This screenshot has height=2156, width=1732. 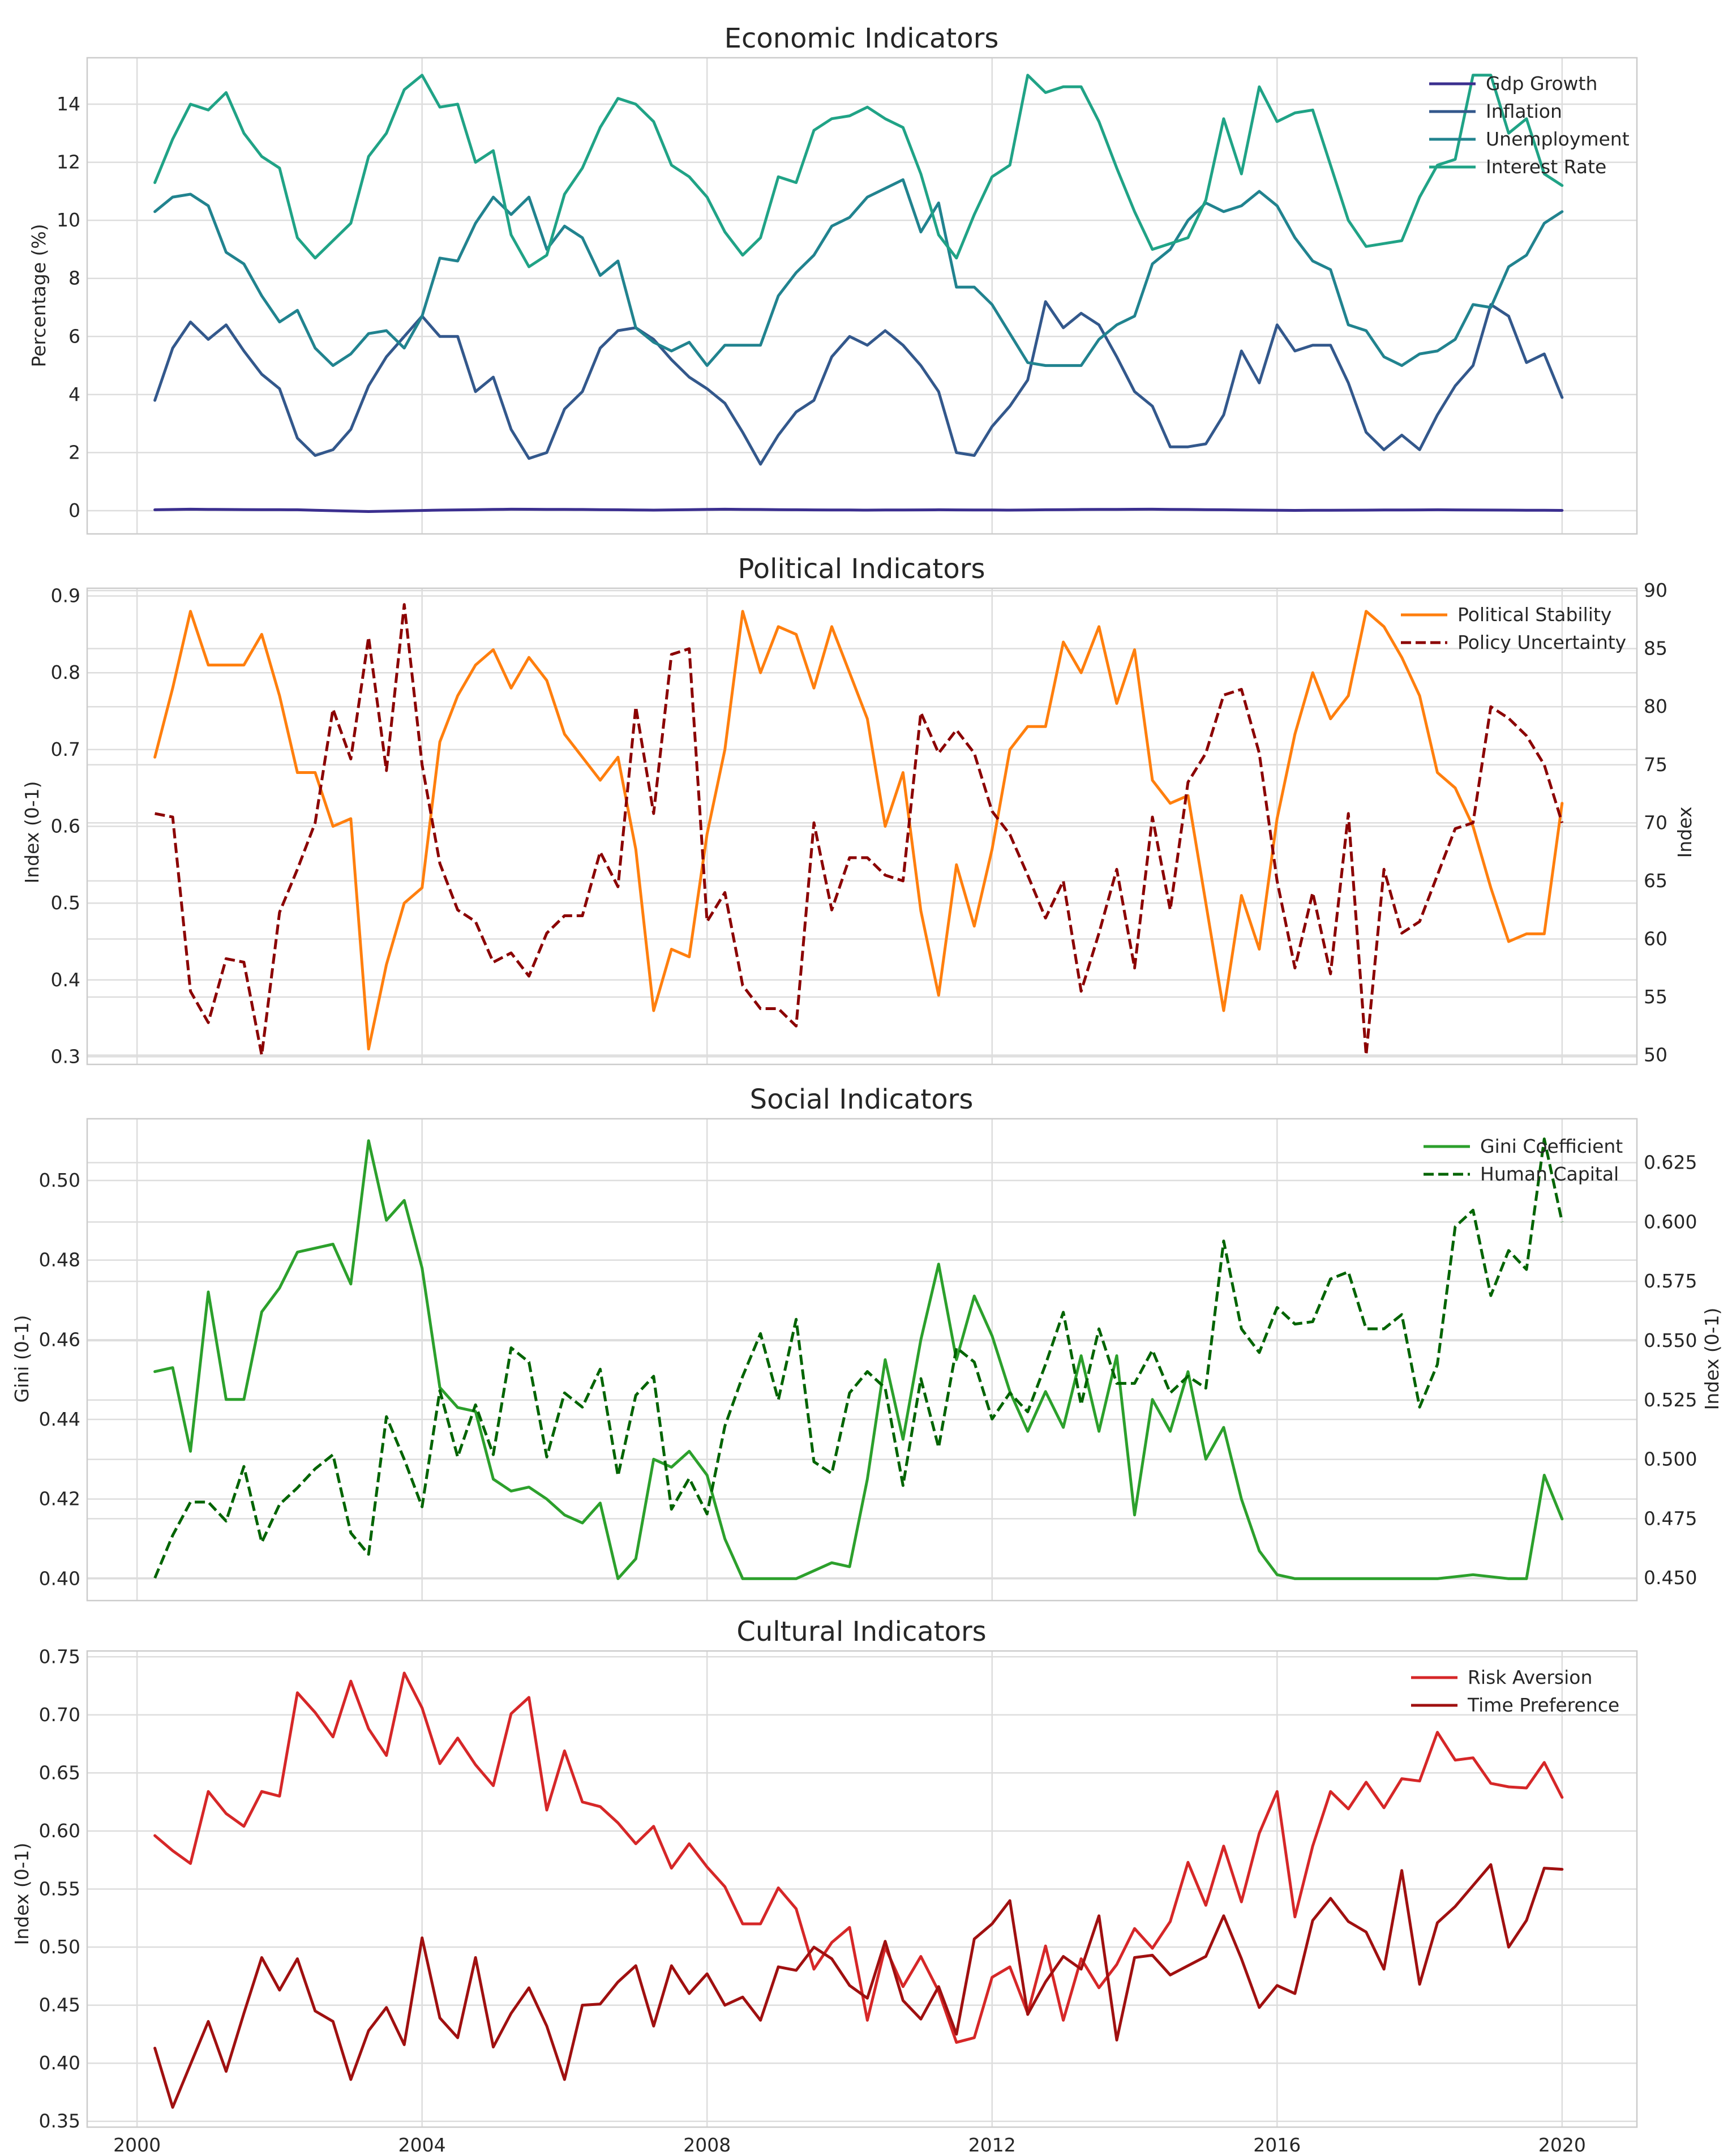 I want to click on x-tick-label: 2008, so click(x=707, y=2145).